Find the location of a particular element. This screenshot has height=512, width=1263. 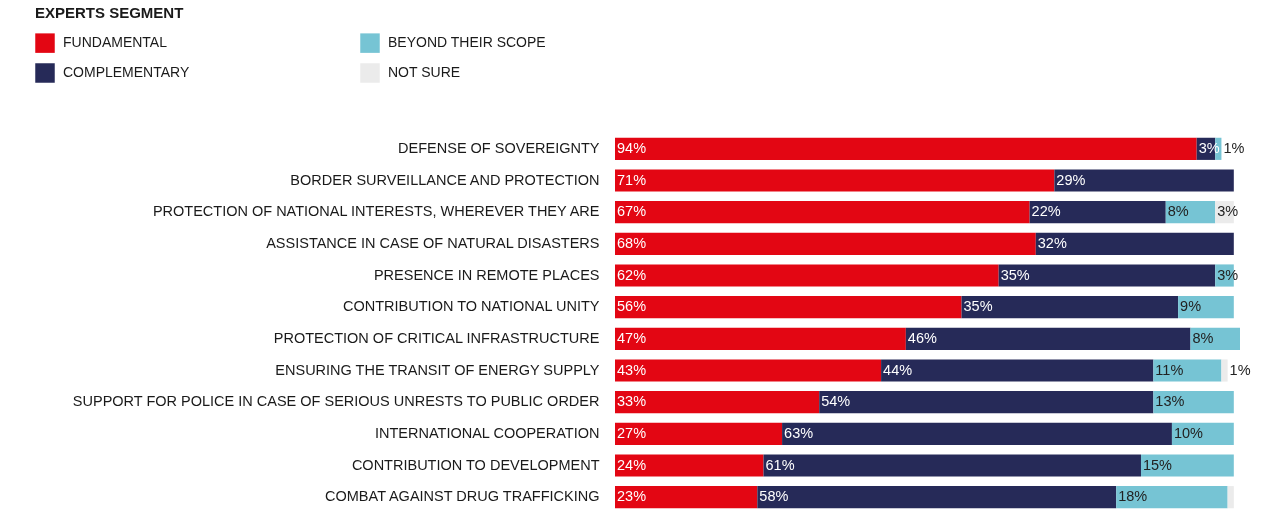

data-label: 22% is located at coordinates (1046, 211).